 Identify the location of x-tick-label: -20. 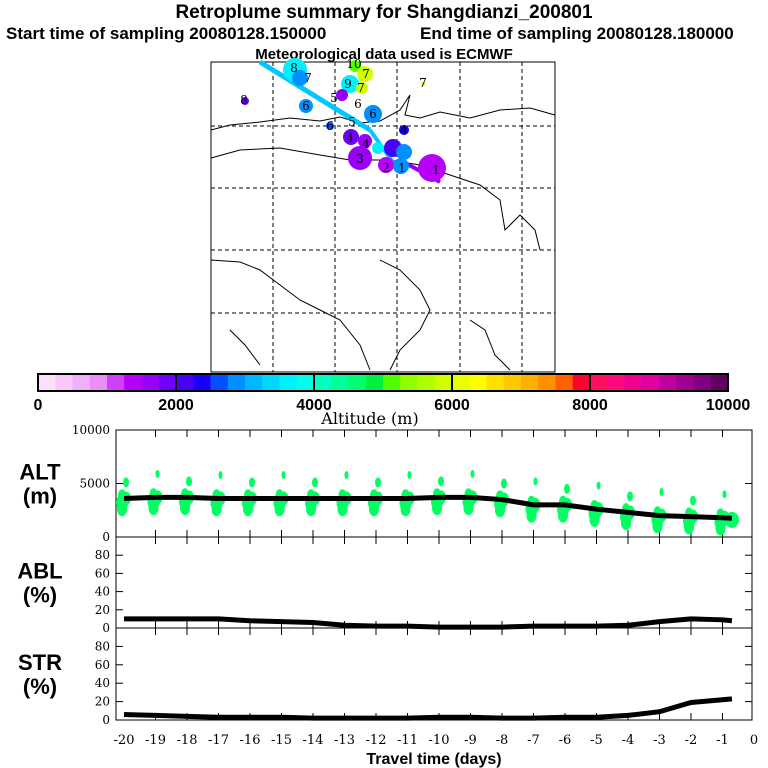
(124, 740).